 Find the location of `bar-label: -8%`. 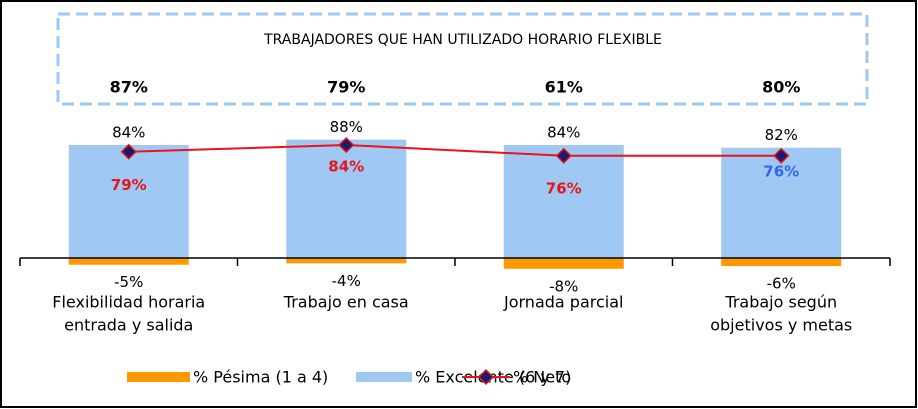

bar-label: -8% is located at coordinates (563, 286).